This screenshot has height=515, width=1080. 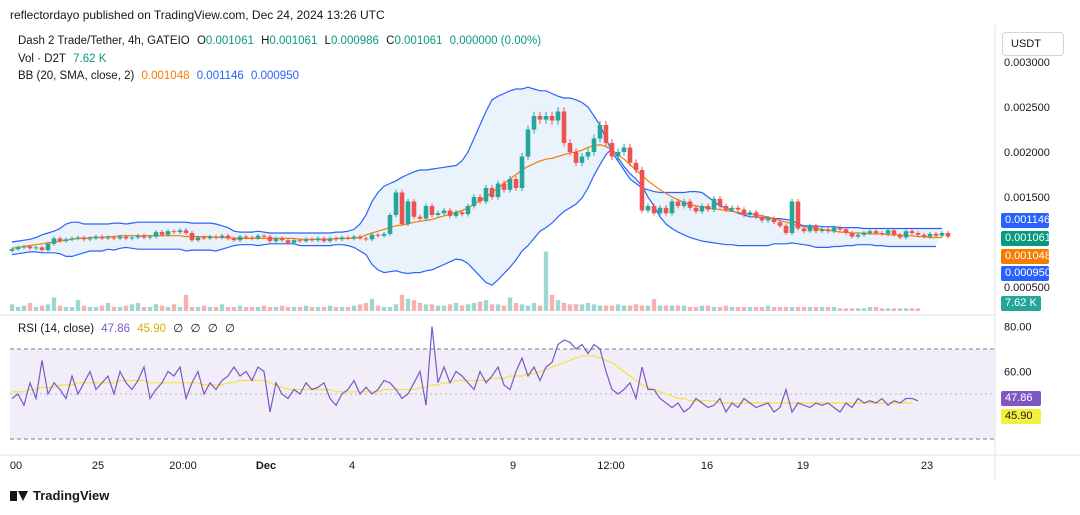 I want to click on volume-value: 7.62 K, so click(x=90, y=59).